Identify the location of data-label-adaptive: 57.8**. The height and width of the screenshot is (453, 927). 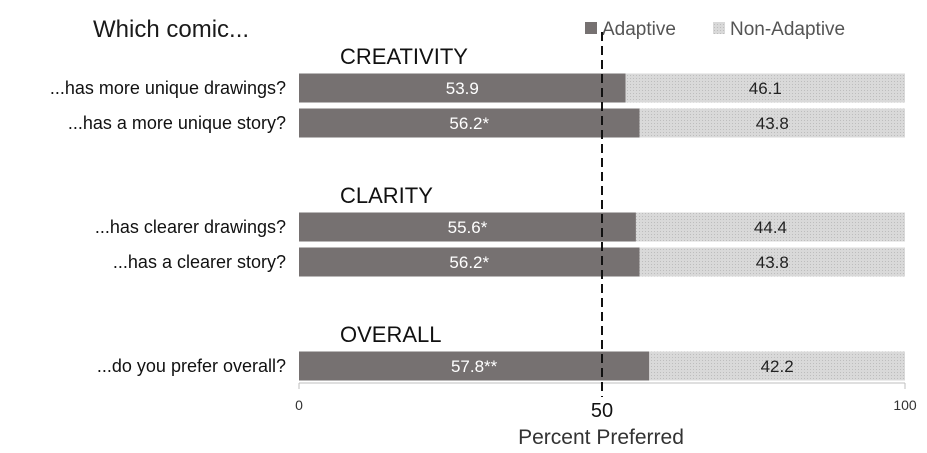
(474, 366).